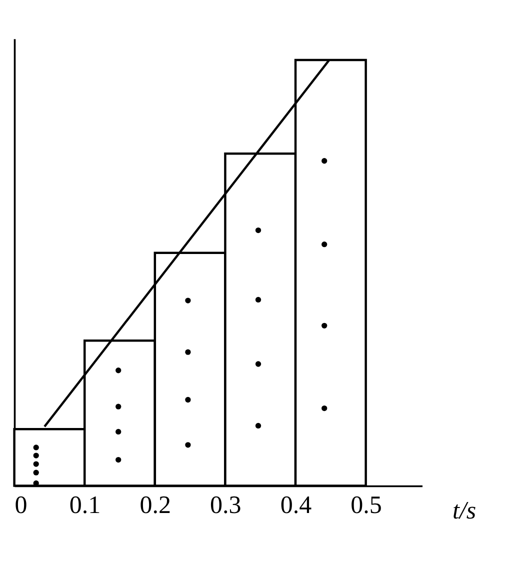  What do you see at coordinates (366, 506) in the screenshot?
I see `x-tick-label: 0.5` at bounding box center [366, 506].